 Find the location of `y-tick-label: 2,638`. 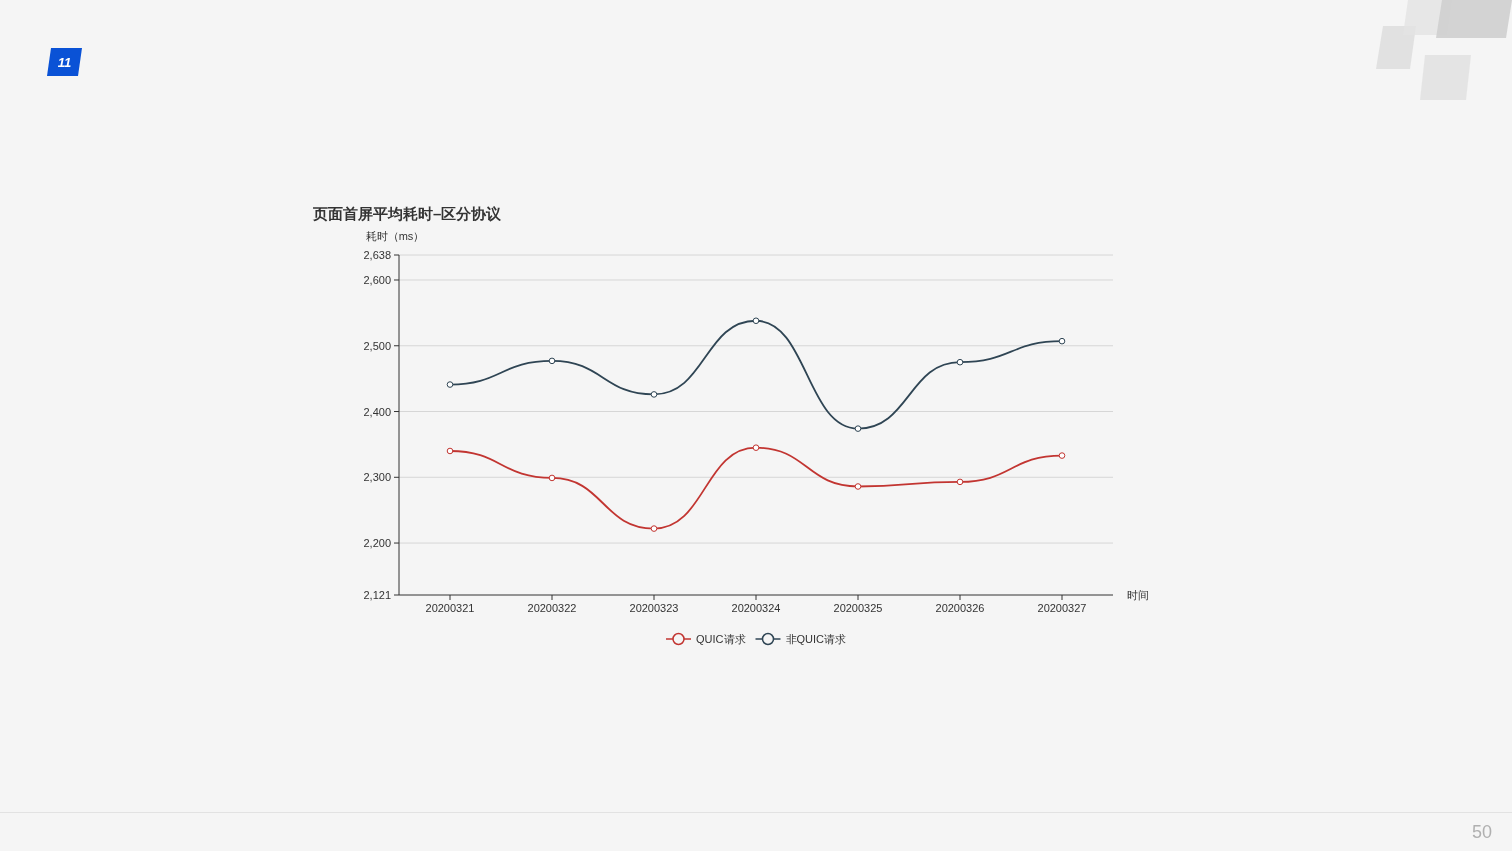

y-tick-label: 2,638 is located at coordinates (377, 255).